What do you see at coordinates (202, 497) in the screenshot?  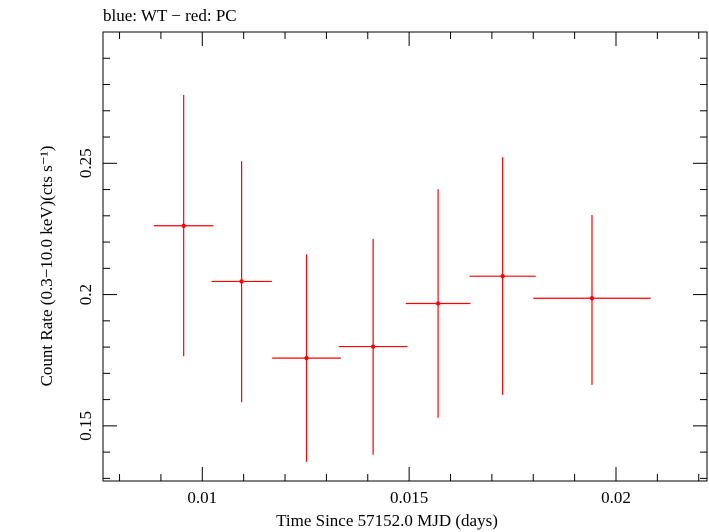 I see `x-tick-label: 0.01` at bounding box center [202, 497].